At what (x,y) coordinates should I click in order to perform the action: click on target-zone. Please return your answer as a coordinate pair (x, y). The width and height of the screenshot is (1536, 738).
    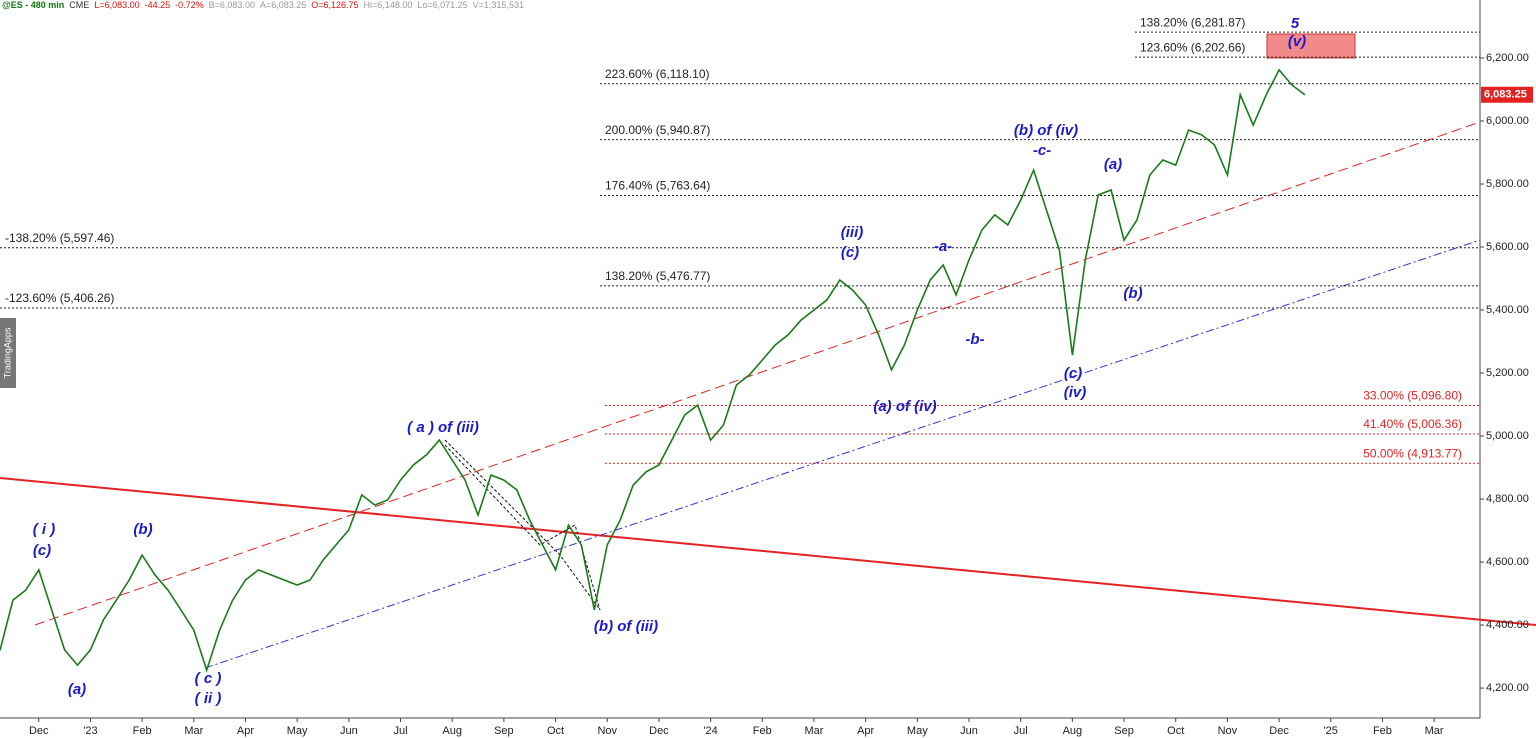
    Looking at the image, I should click on (1311, 46).